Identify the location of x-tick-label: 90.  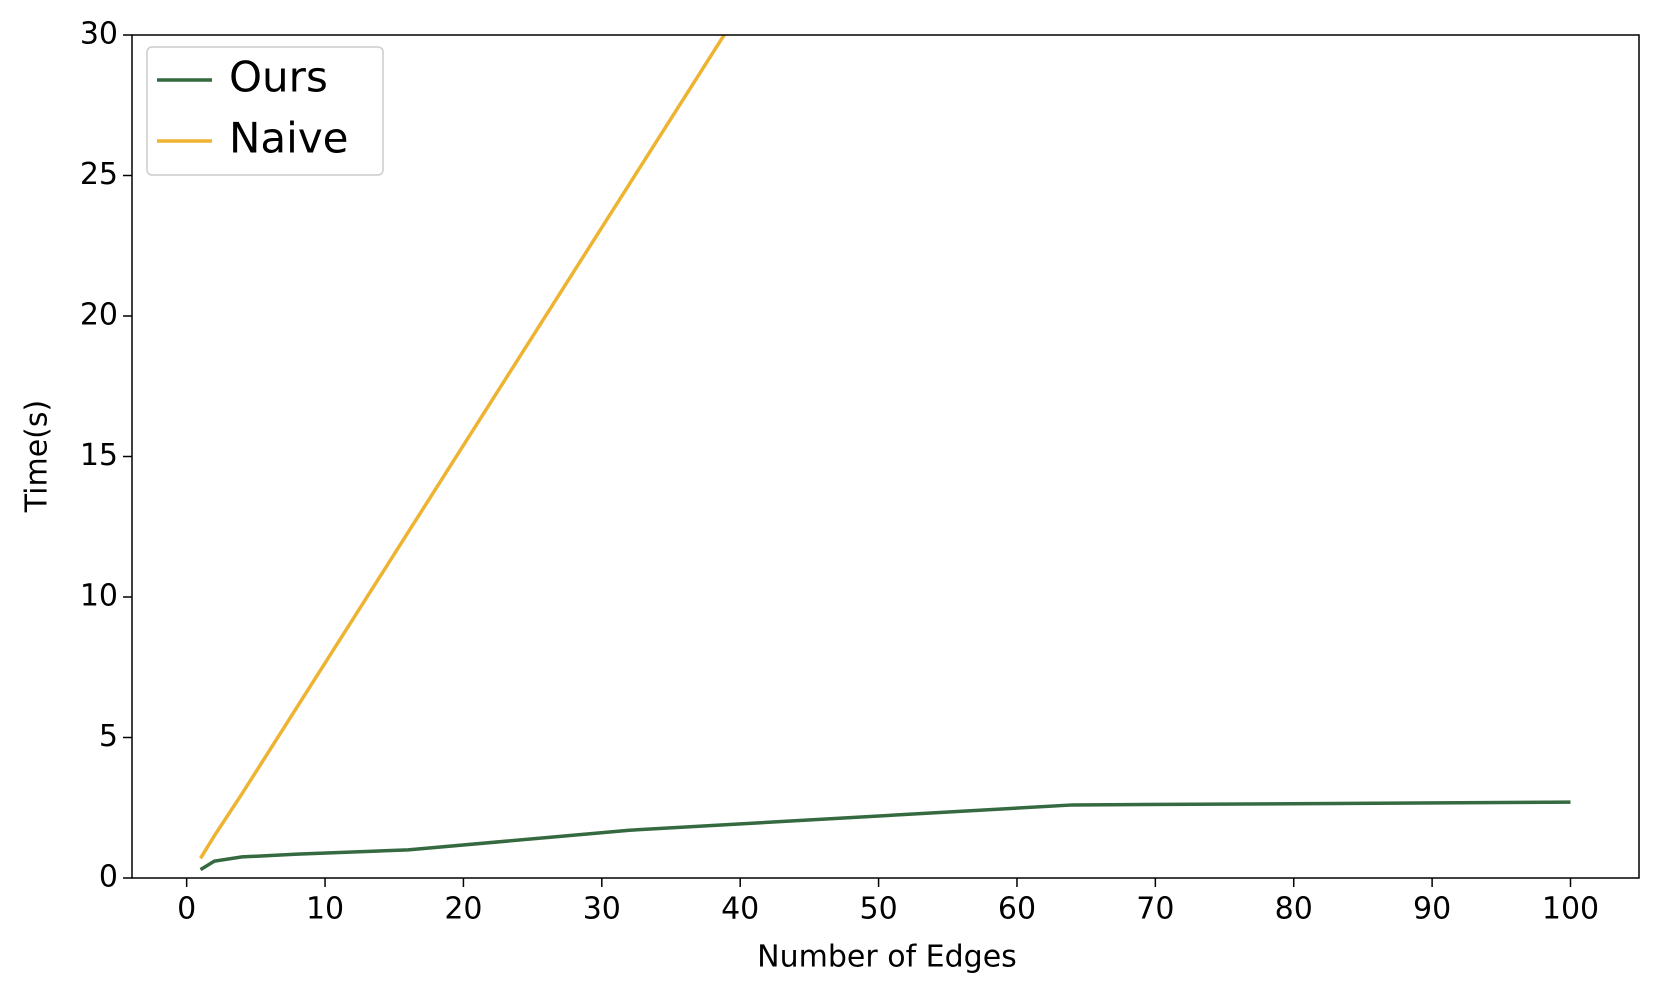
(1432, 909).